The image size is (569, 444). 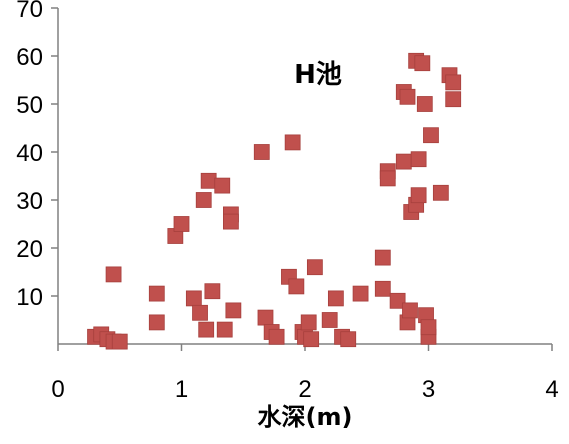 I want to click on y-tick-label: 20, so click(x=29, y=249).